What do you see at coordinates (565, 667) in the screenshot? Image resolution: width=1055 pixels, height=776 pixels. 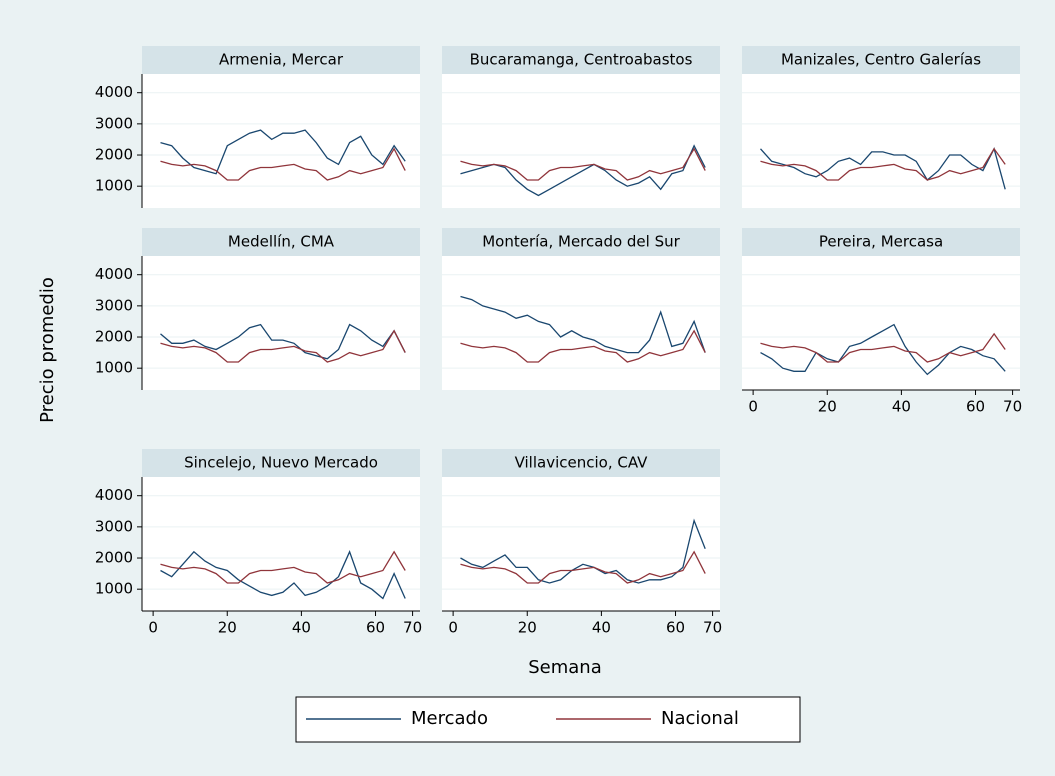 I see `x-axis-label: Semana` at bounding box center [565, 667].